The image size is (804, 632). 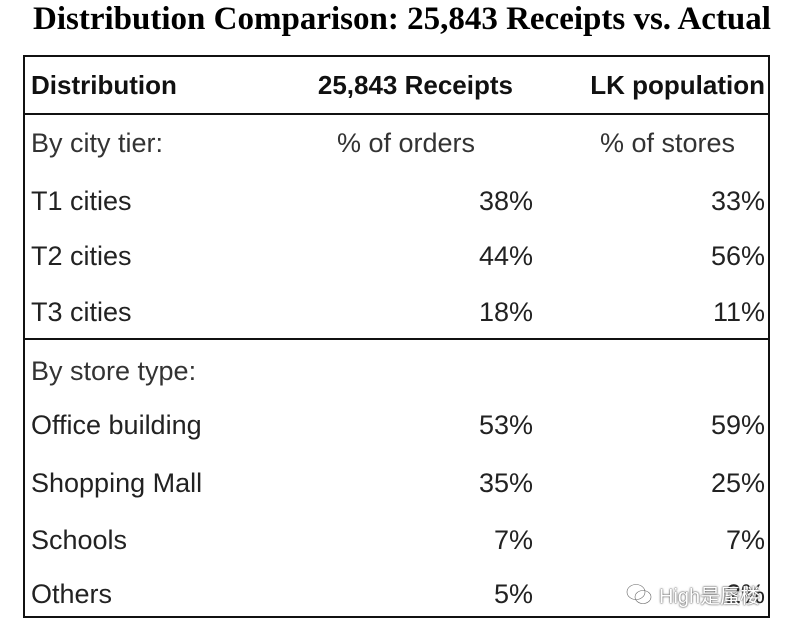 What do you see at coordinates (114, 371) in the screenshot?
I see `section-label: By store type:` at bounding box center [114, 371].